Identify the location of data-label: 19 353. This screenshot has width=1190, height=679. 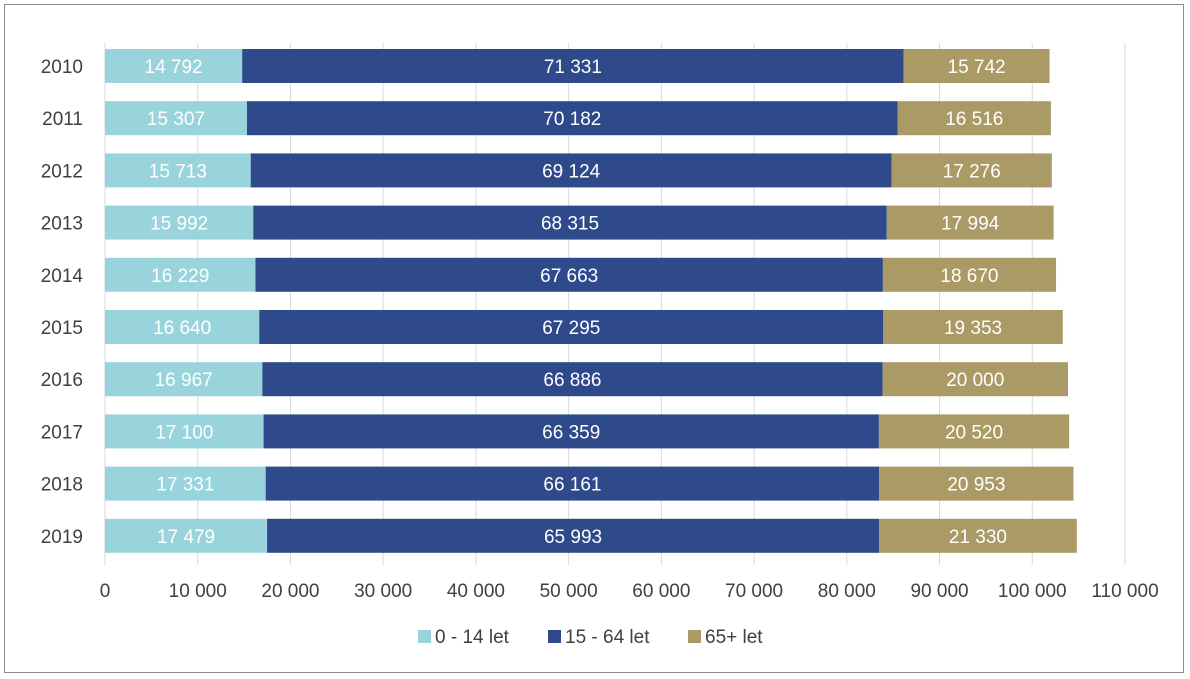
(973, 328).